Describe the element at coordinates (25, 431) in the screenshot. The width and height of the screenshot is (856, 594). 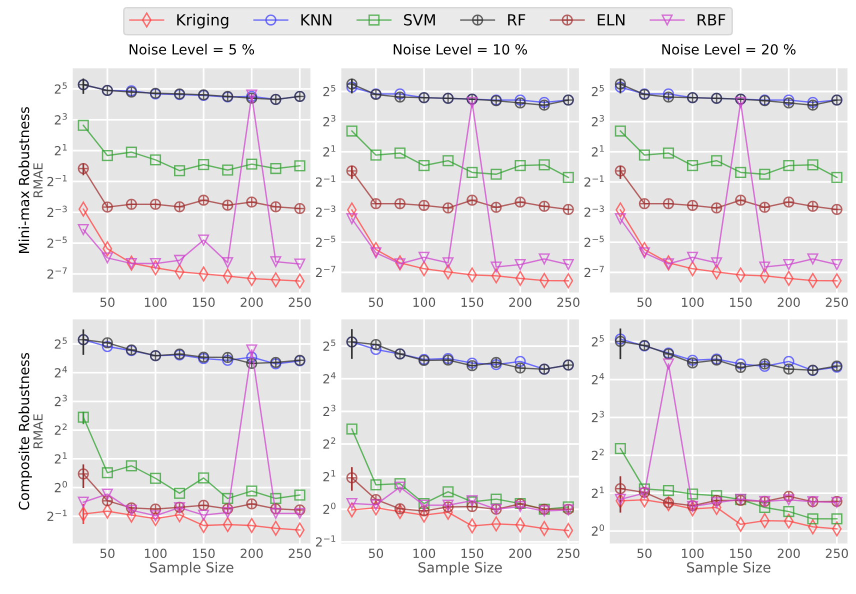
I see `text: Composite Robustness` at that location.